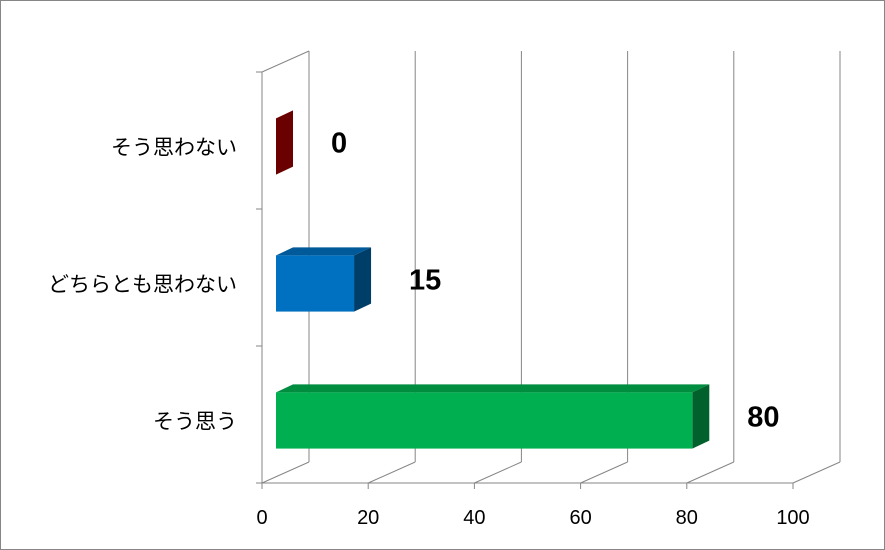  Describe the element at coordinates (474, 518) in the screenshot. I see `x-tick-label: 40` at that location.